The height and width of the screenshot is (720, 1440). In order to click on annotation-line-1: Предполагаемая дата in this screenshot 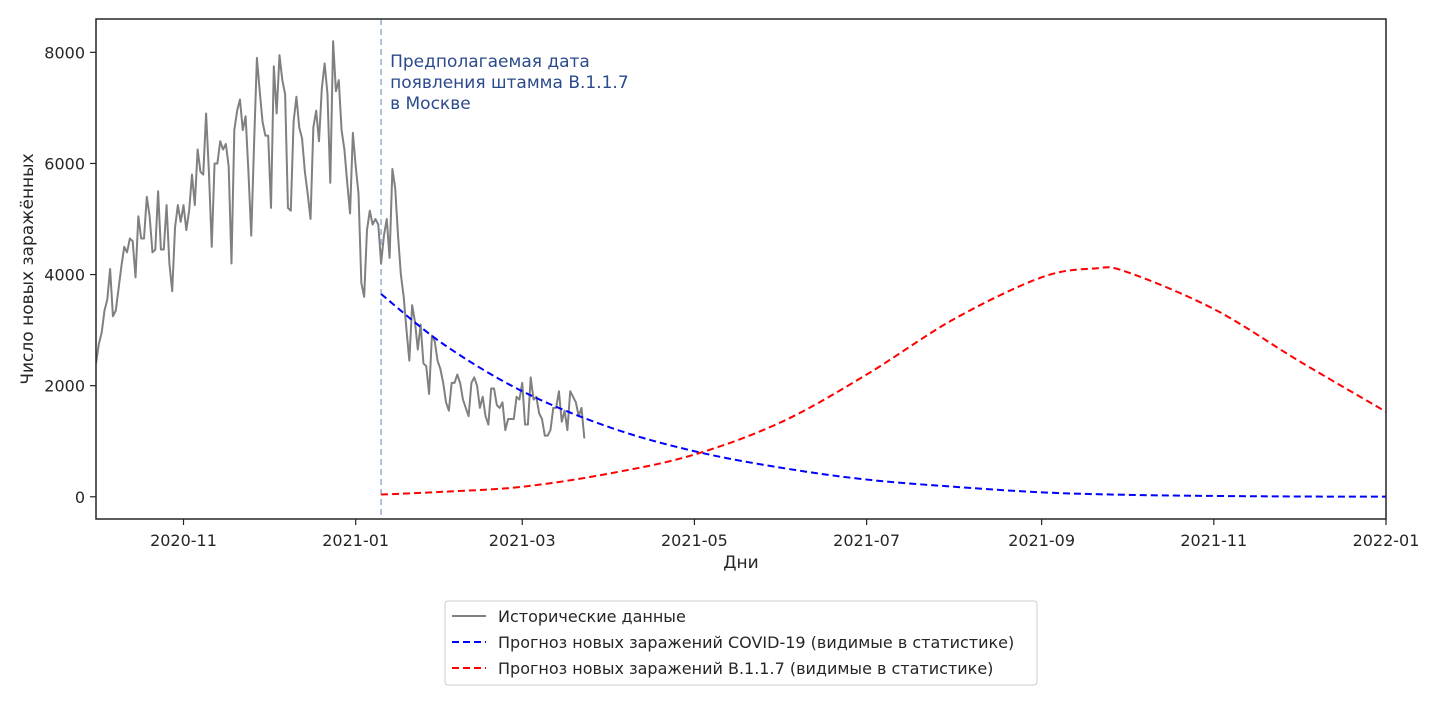, I will do `click(490, 62)`.